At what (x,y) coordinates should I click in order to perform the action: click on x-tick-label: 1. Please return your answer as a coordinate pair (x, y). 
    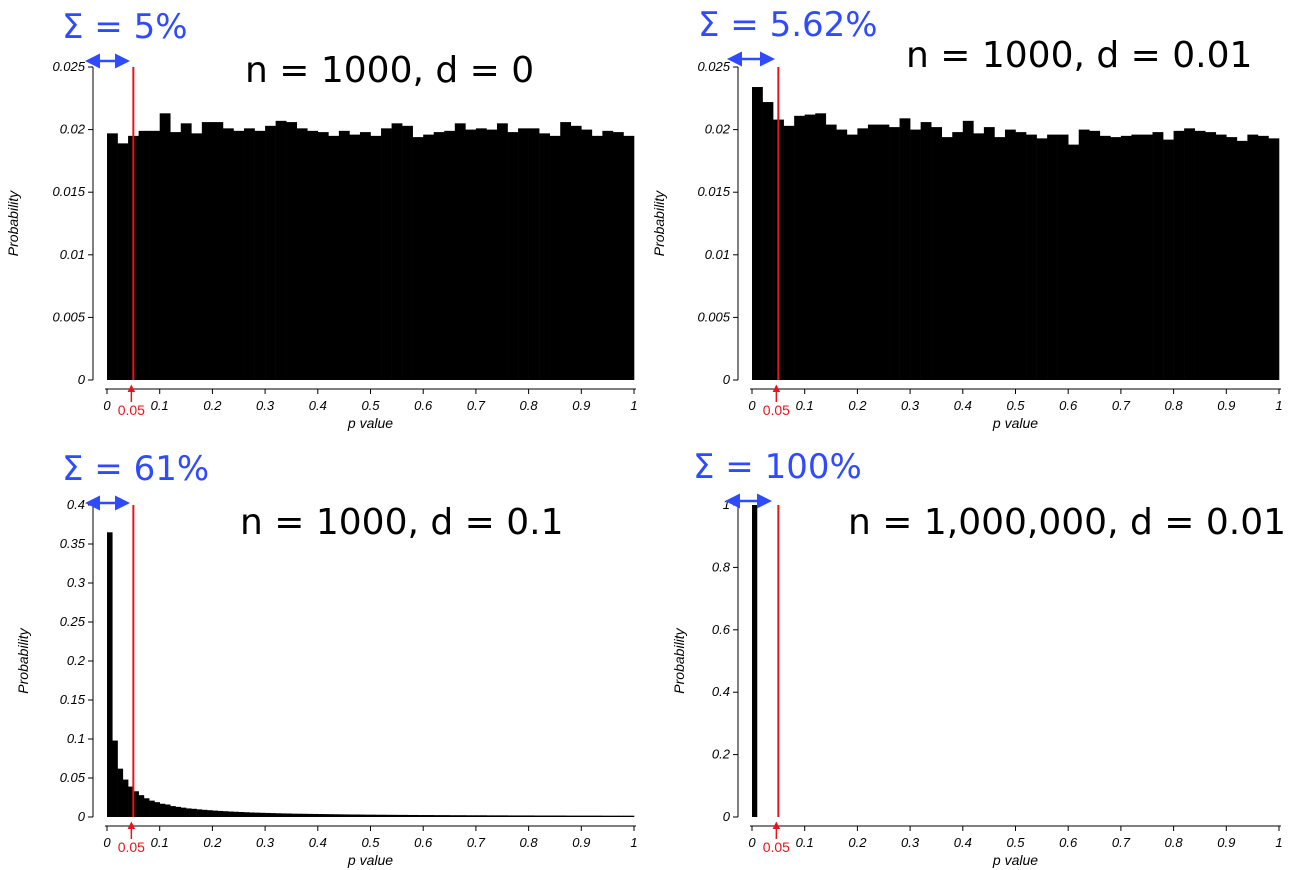
    Looking at the image, I should click on (1278, 842).